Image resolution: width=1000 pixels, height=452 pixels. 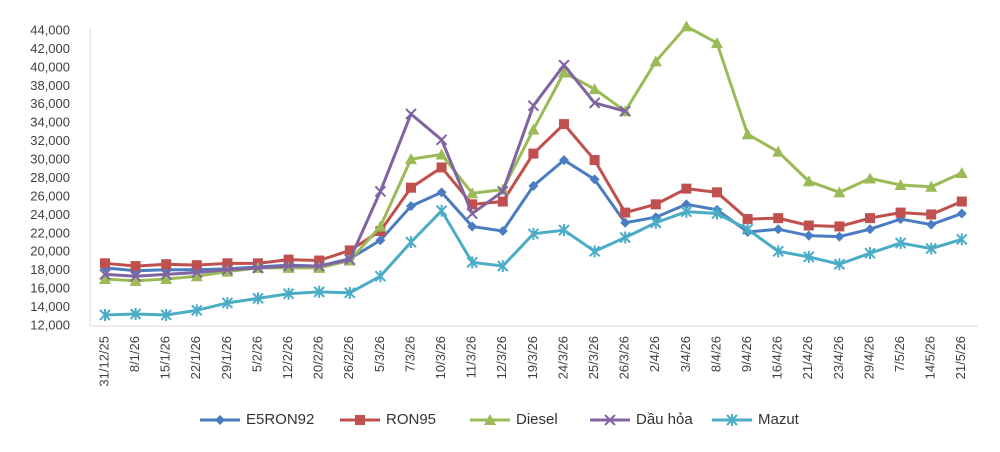 I want to click on x-tick-label: 8/4/26, so click(x=715, y=354).